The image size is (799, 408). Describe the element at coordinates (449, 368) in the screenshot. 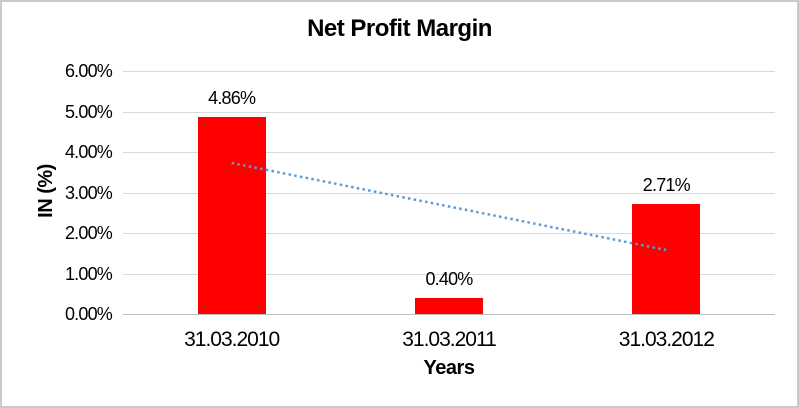

I see `x-axis-title: Years` at that location.